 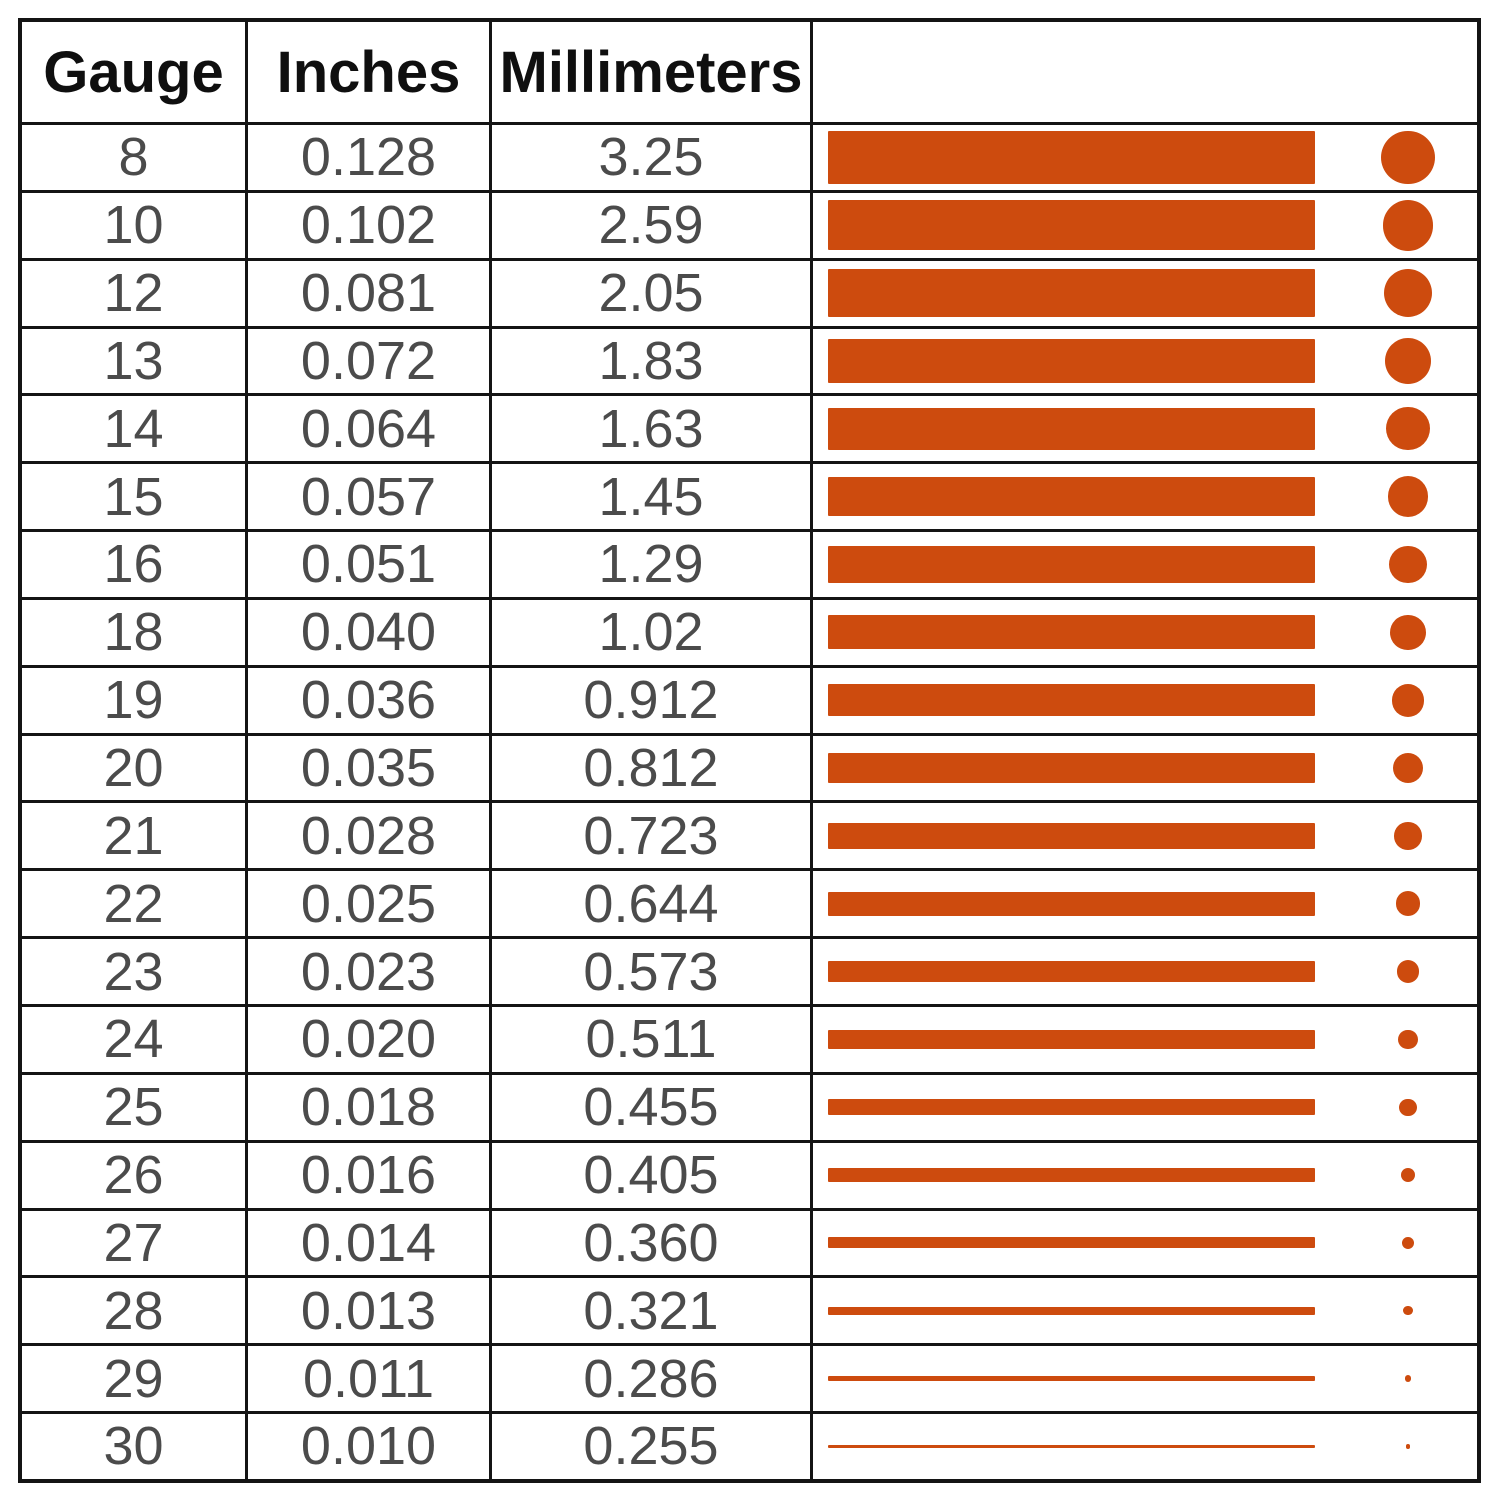 I want to click on table-row: 12 0.081 2.05, so click(x=749, y=294).